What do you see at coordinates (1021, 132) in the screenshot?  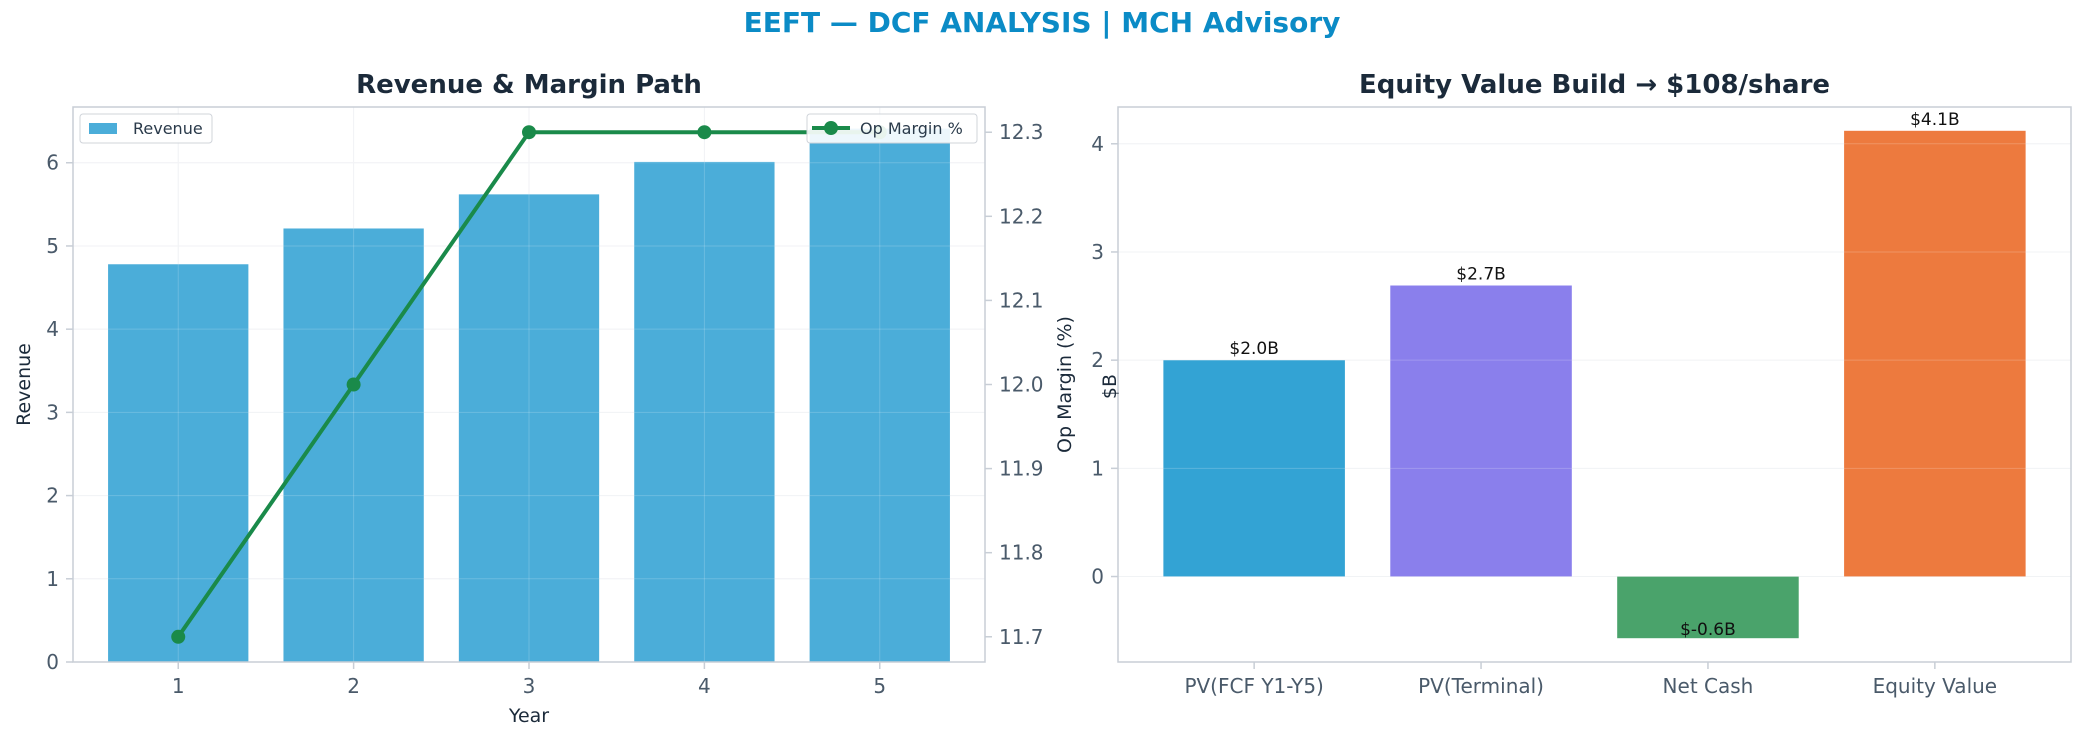 I see `y2-tick-label: 12.3` at bounding box center [1021, 132].